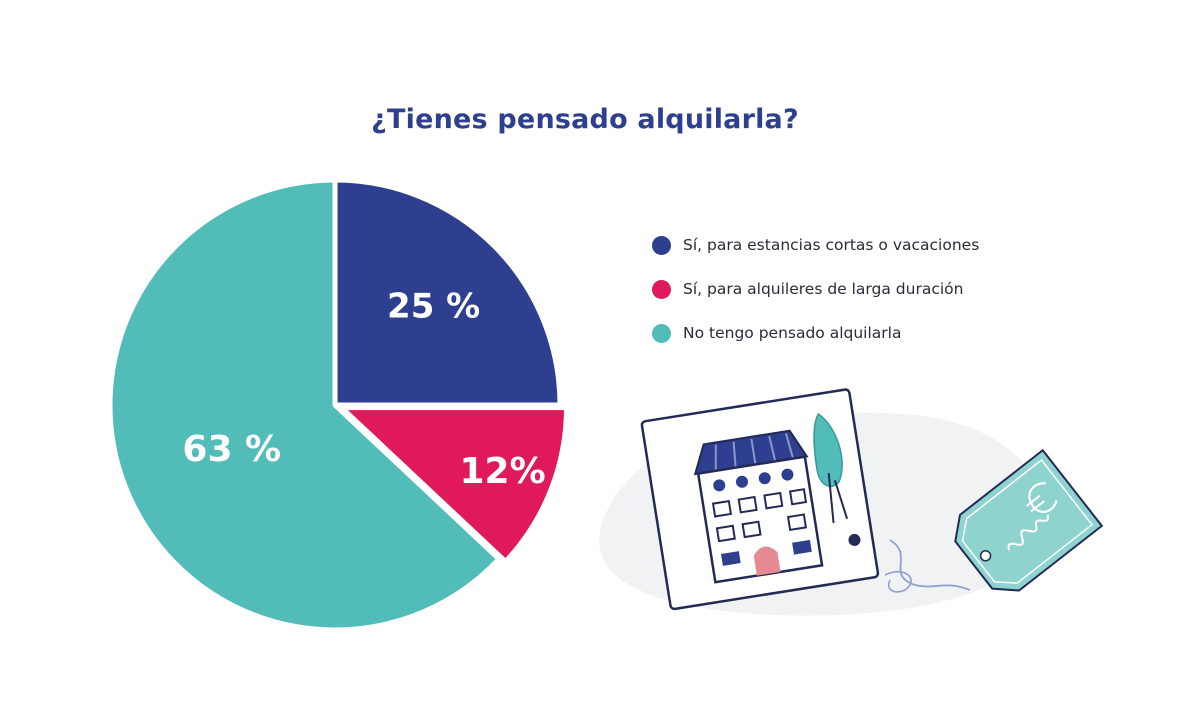 This screenshot has height=722, width=1200. I want to click on legend-item-3: No tengo pensado alquilarla, so click(815, 333).